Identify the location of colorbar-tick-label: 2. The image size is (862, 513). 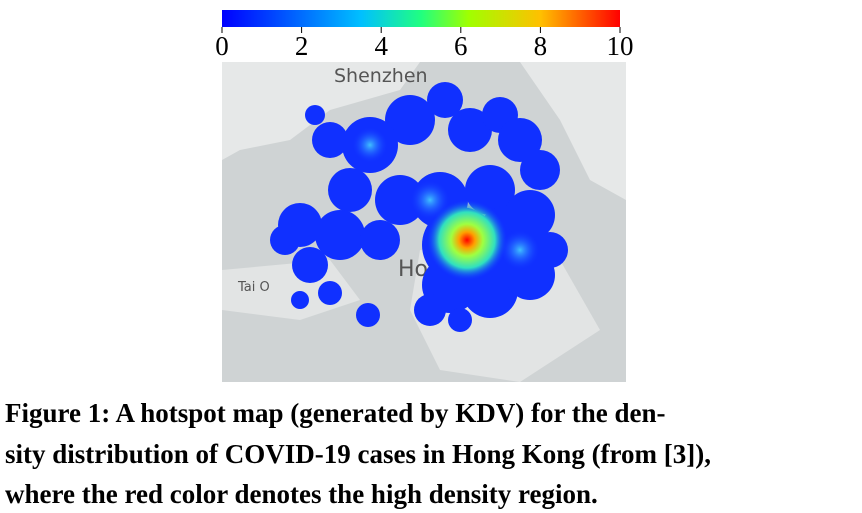
(302, 46).